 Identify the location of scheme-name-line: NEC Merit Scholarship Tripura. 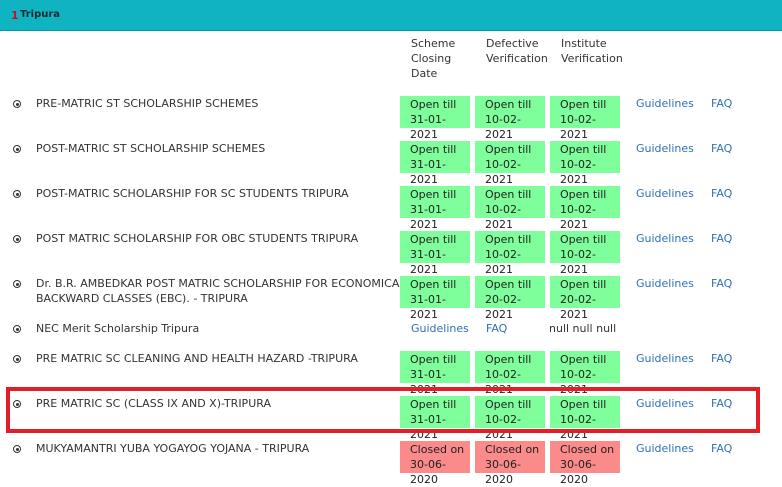
(118, 328).